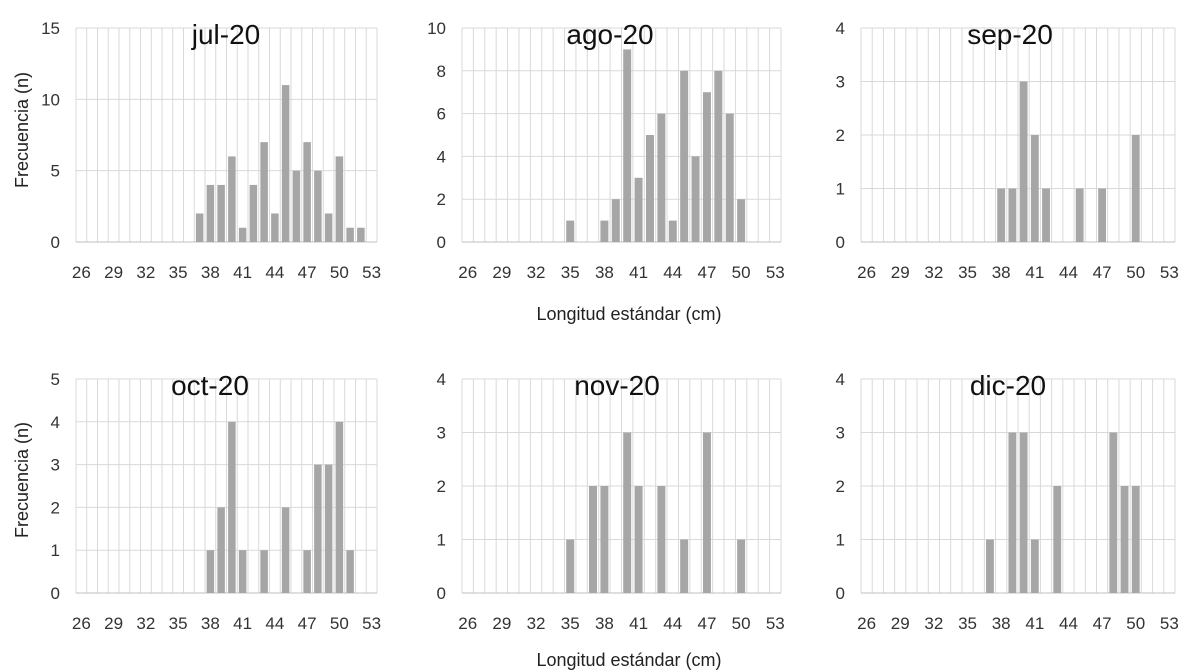 The height and width of the screenshot is (671, 1181). Describe the element at coordinates (441, 114) in the screenshot. I see `y-tick-label: 6` at that location.